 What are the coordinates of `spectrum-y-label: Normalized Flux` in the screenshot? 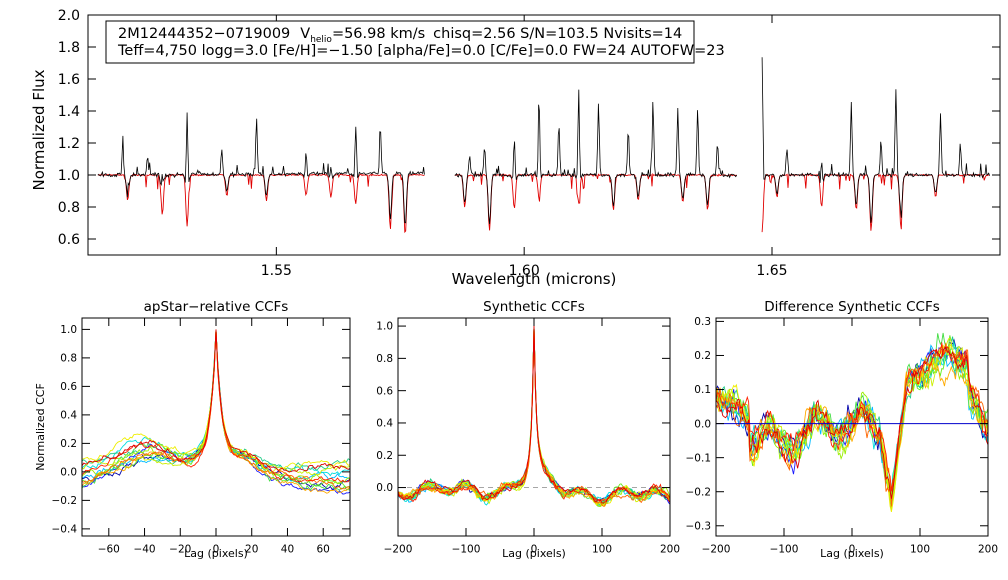 It's located at (39, 129).